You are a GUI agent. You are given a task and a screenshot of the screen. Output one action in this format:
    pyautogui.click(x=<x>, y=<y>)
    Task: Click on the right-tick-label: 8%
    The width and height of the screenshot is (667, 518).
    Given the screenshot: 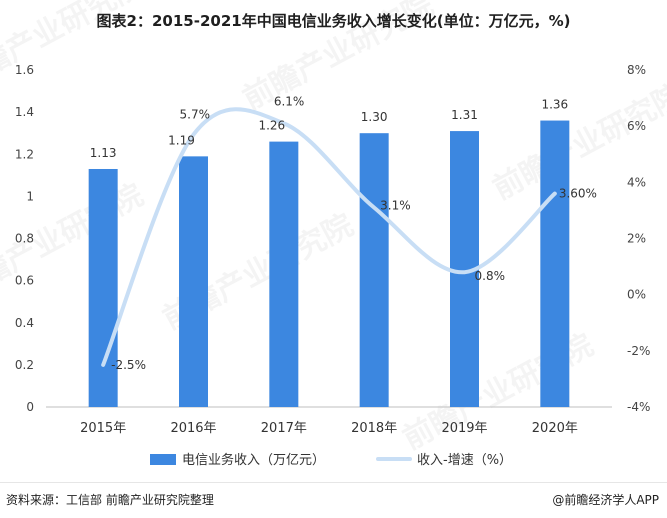 What is the action you would take?
    pyautogui.click(x=636, y=70)
    